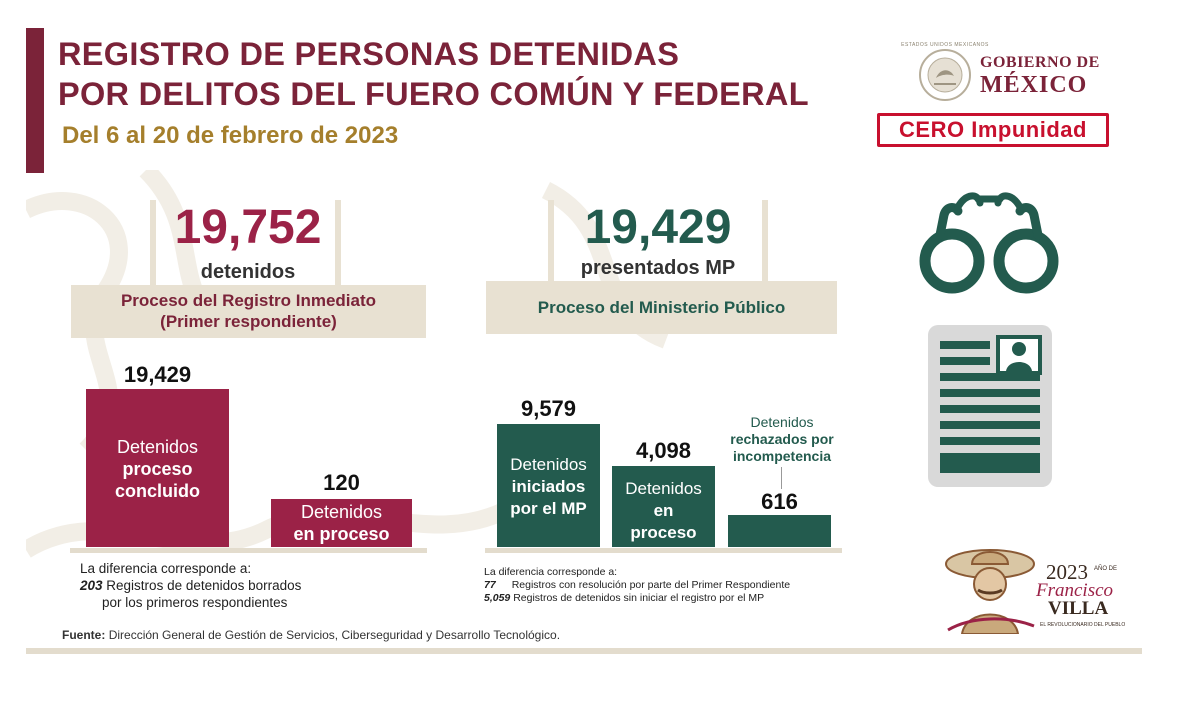 Image resolution: width=1200 pixels, height=701 pixels. Describe the element at coordinates (369, 54) in the screenshot. I see `title-line-1: REGISTRO DE PERSONAS DETENIDAS` at that location.